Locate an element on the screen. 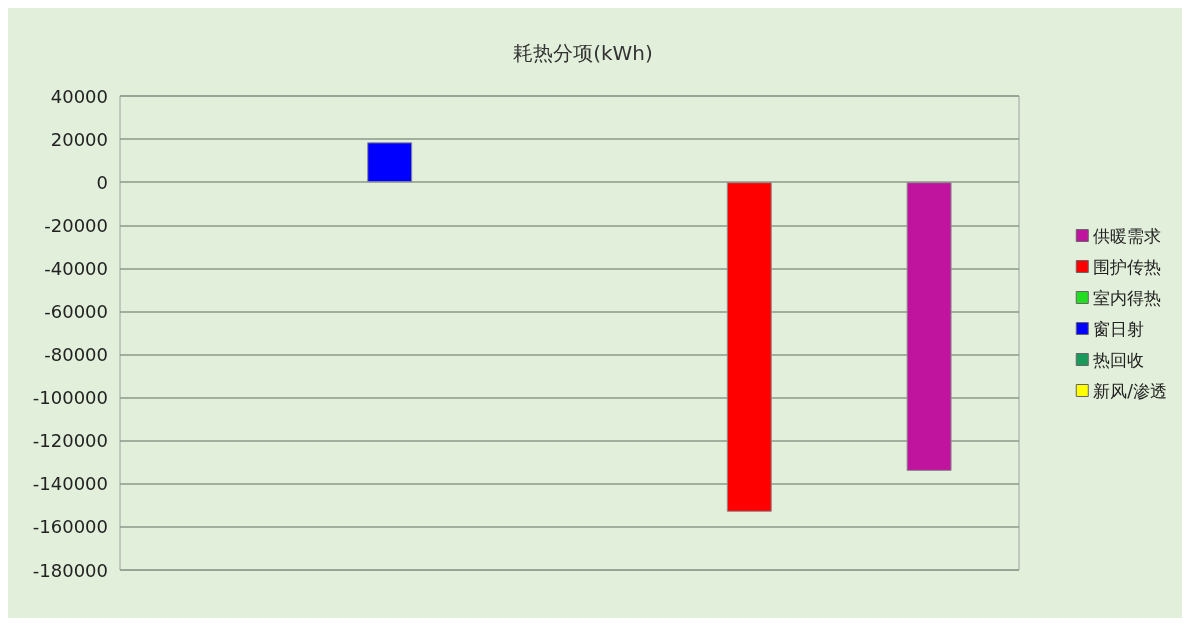 The width and height of the screenshot is (1190, 626). y-tick-label: -40000 is located at coordinates (76, 268).